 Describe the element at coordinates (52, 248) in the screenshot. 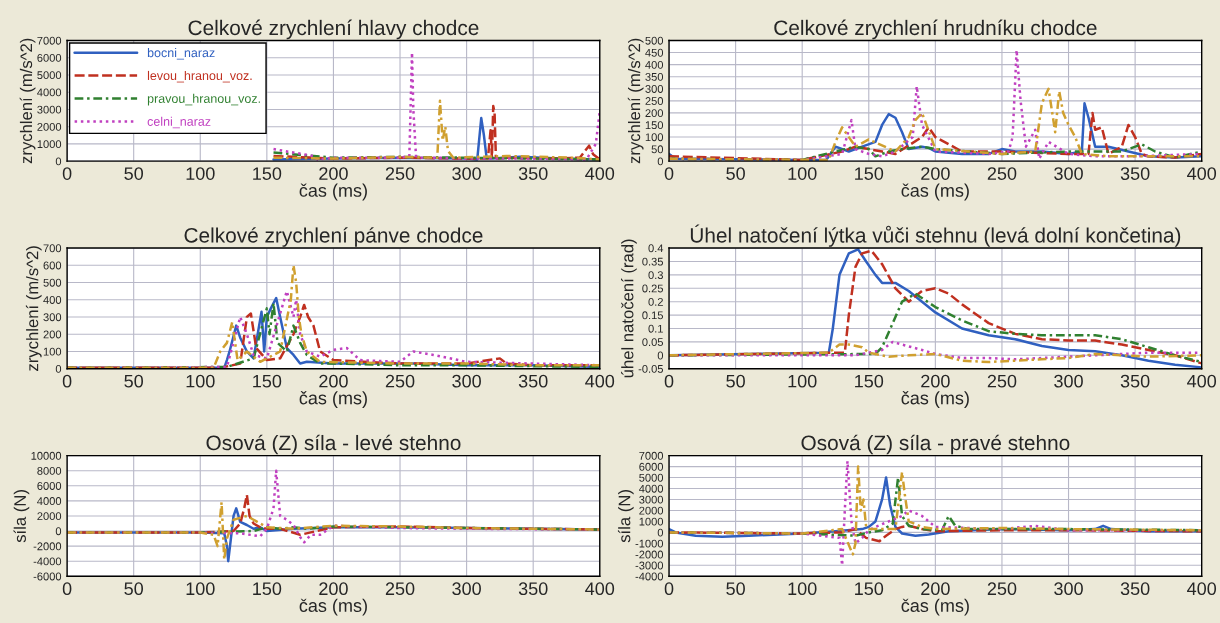

I see `y-tick-label: 700` at that location.